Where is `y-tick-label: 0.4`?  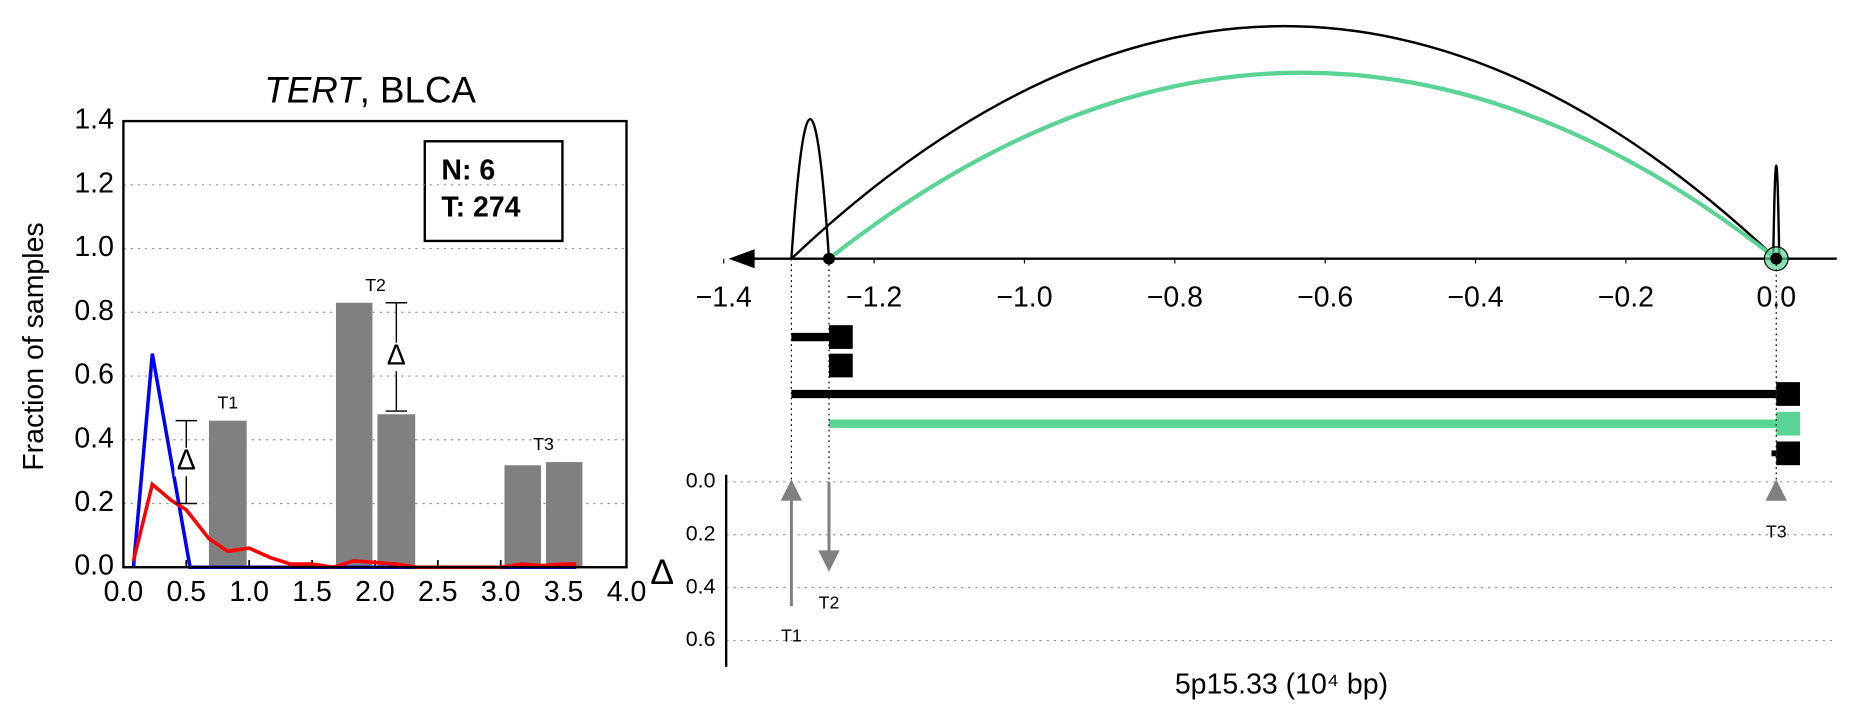
y-tick-label: 0.4 is located at coordinates (94, 438).